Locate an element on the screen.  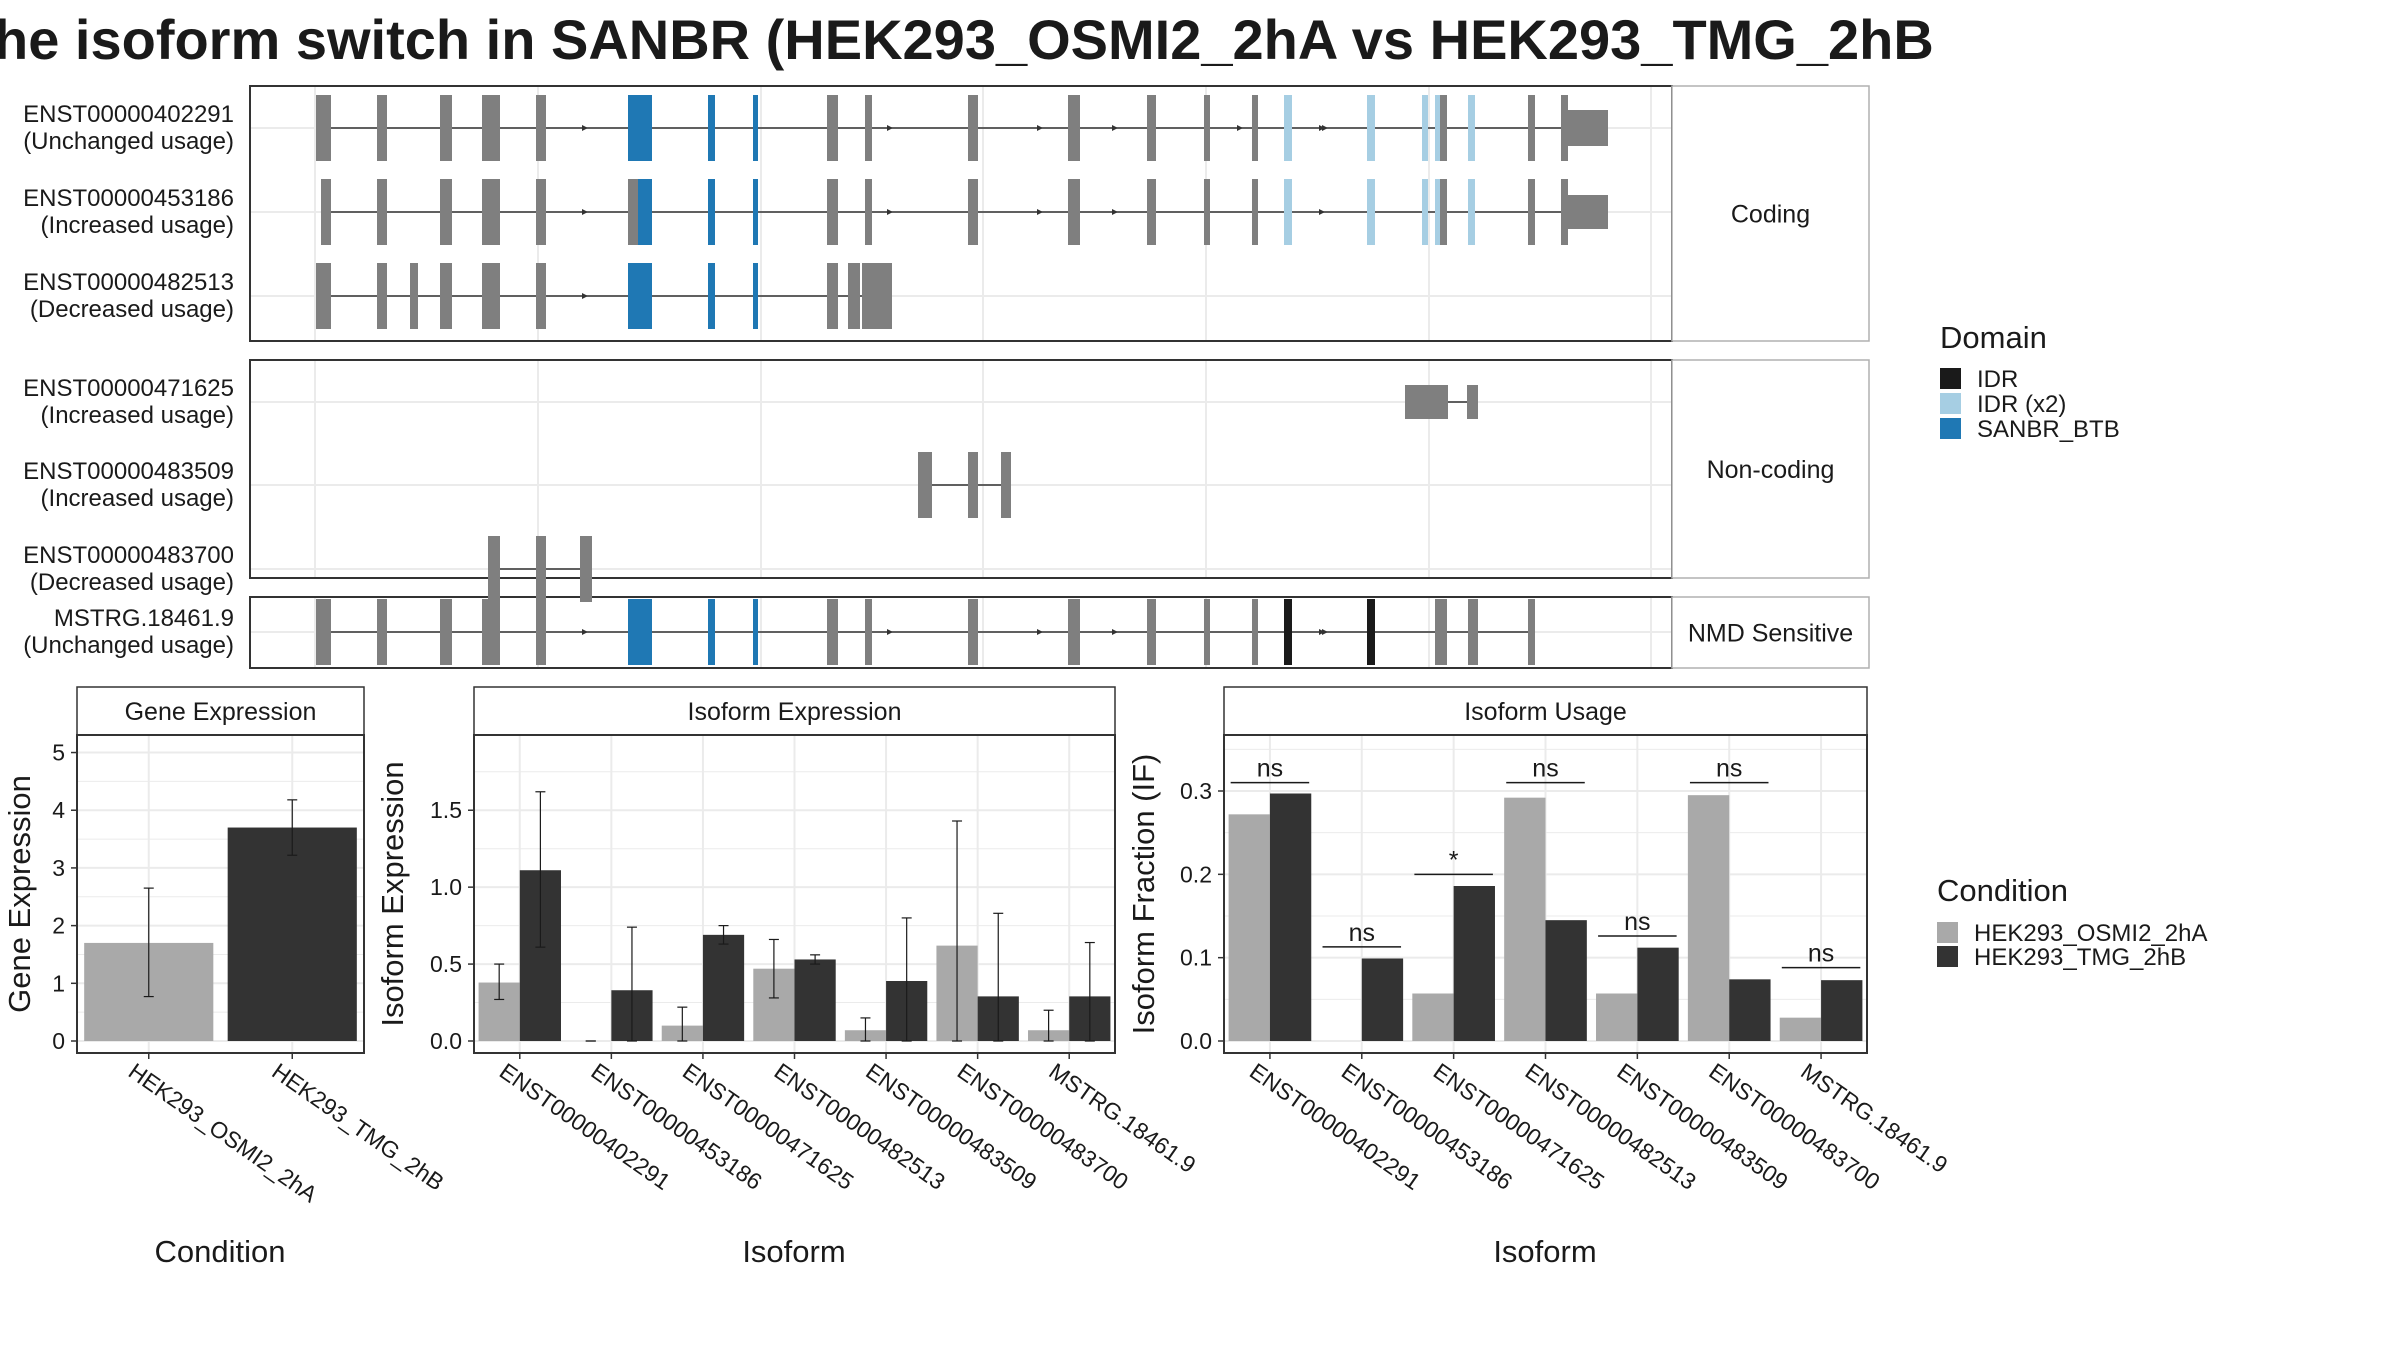
x-tick-label: MSTRG.18461.9 is located at coordinates (1874, 1118).